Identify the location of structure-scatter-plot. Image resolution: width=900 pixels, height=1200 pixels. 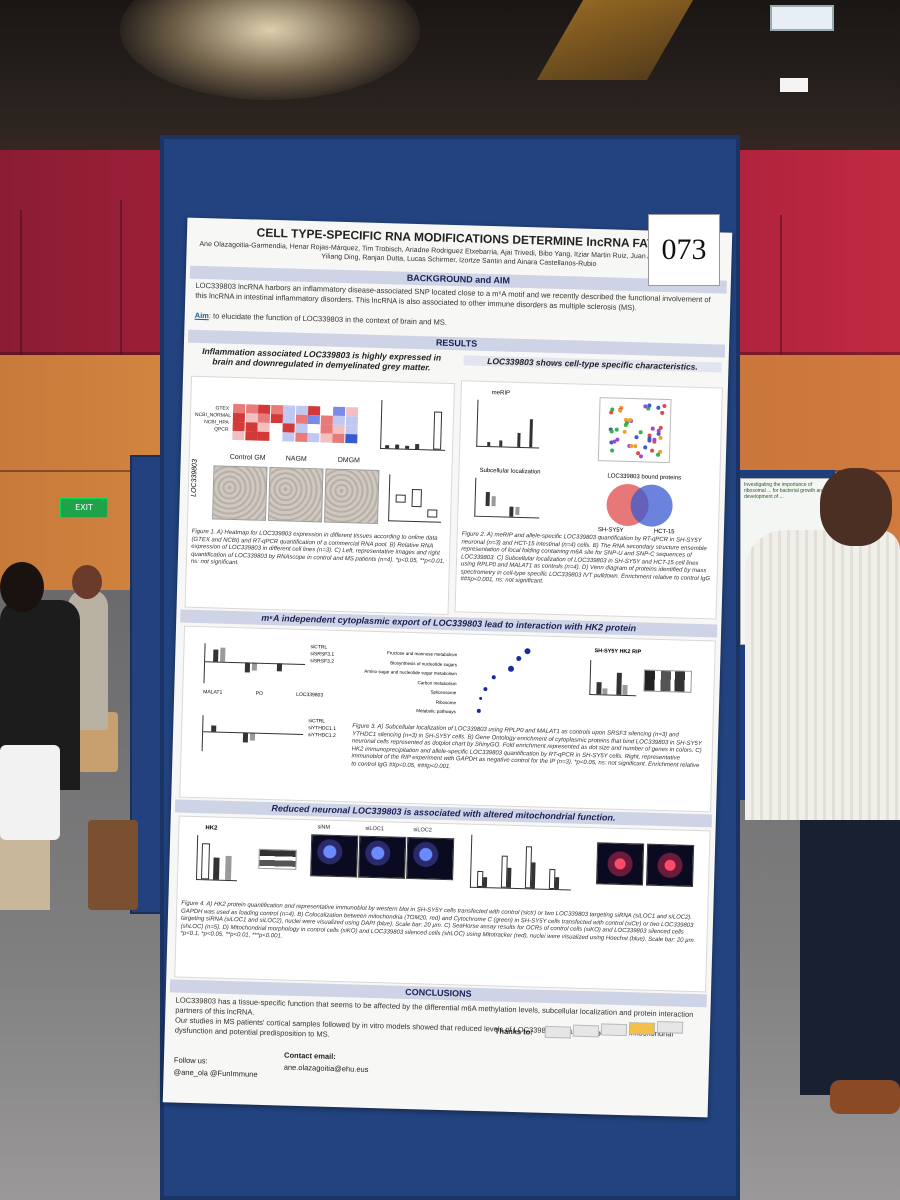
(634, 430).